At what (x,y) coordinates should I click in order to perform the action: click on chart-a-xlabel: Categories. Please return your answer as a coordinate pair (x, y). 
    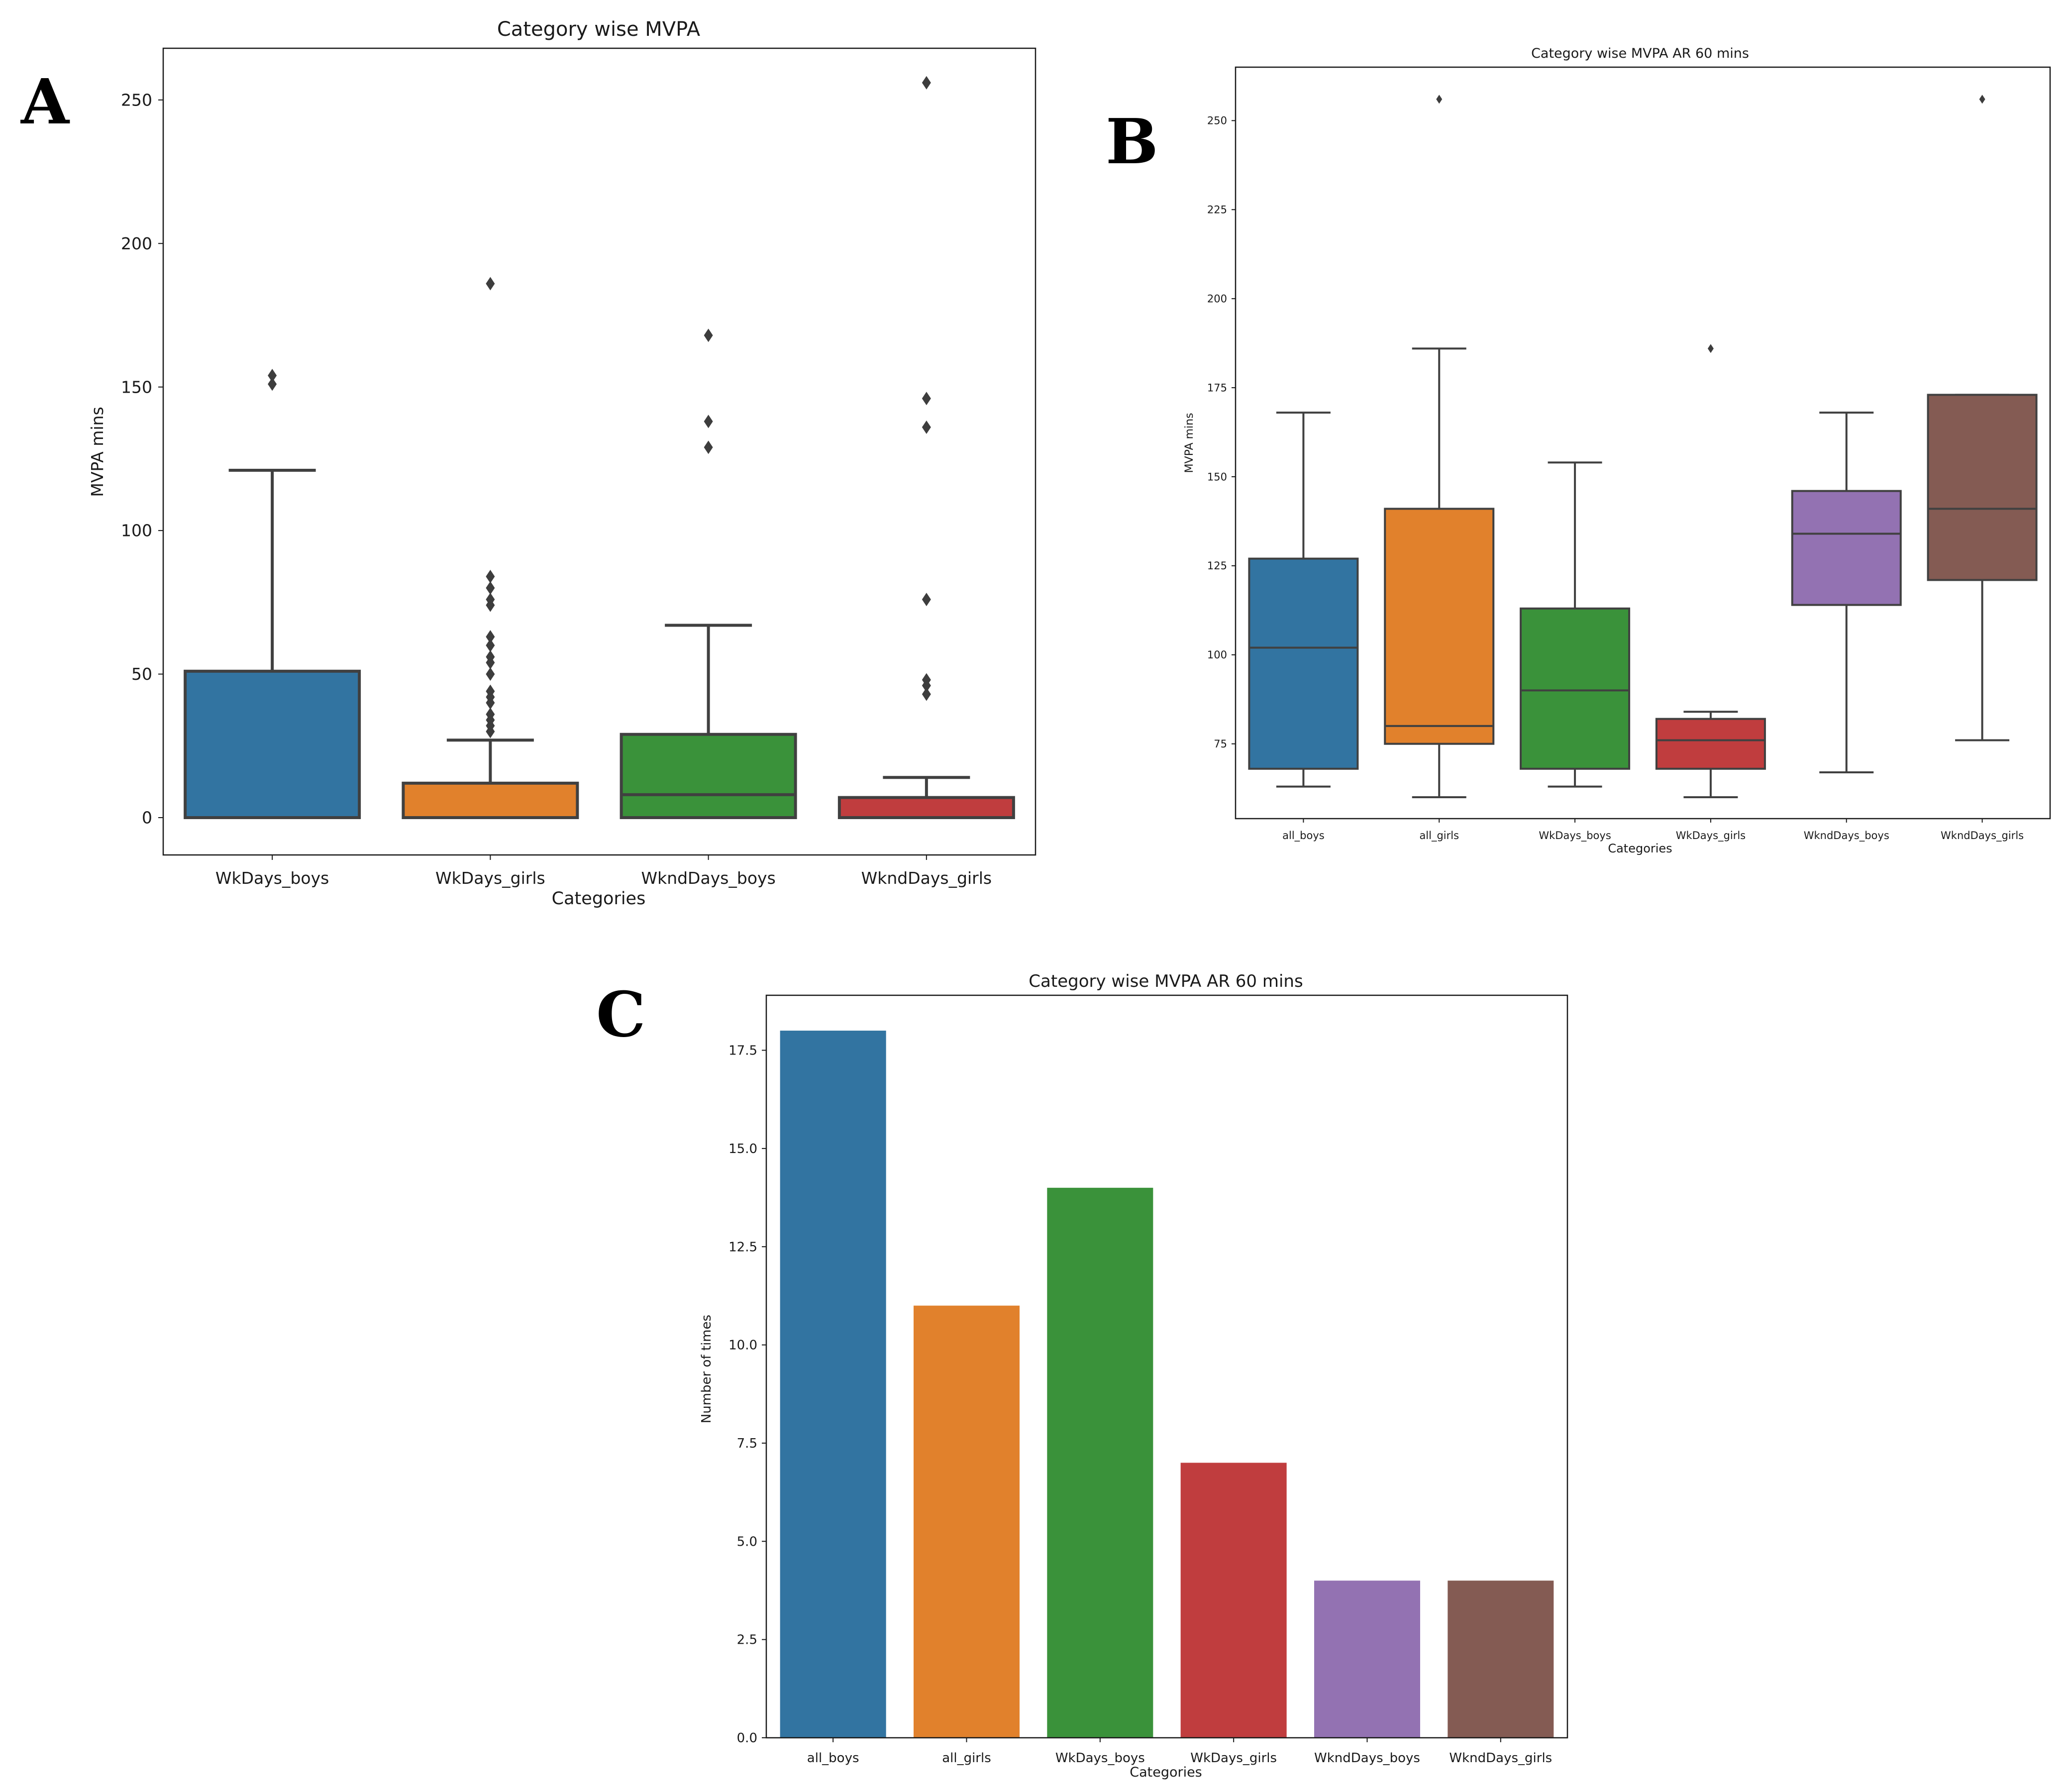
    Looking at the image, I should click on (599, 899).